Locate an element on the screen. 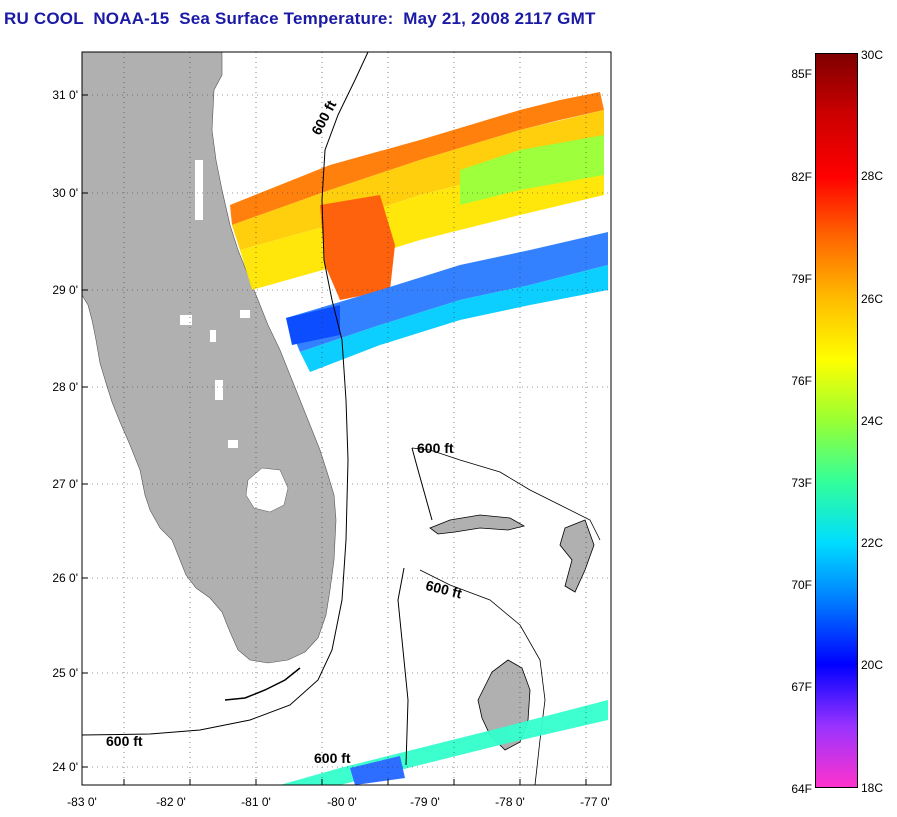 The width and height of the screenshot is (897, 817). lat-label-26: 26 0' is located at coordinates (65, 578).